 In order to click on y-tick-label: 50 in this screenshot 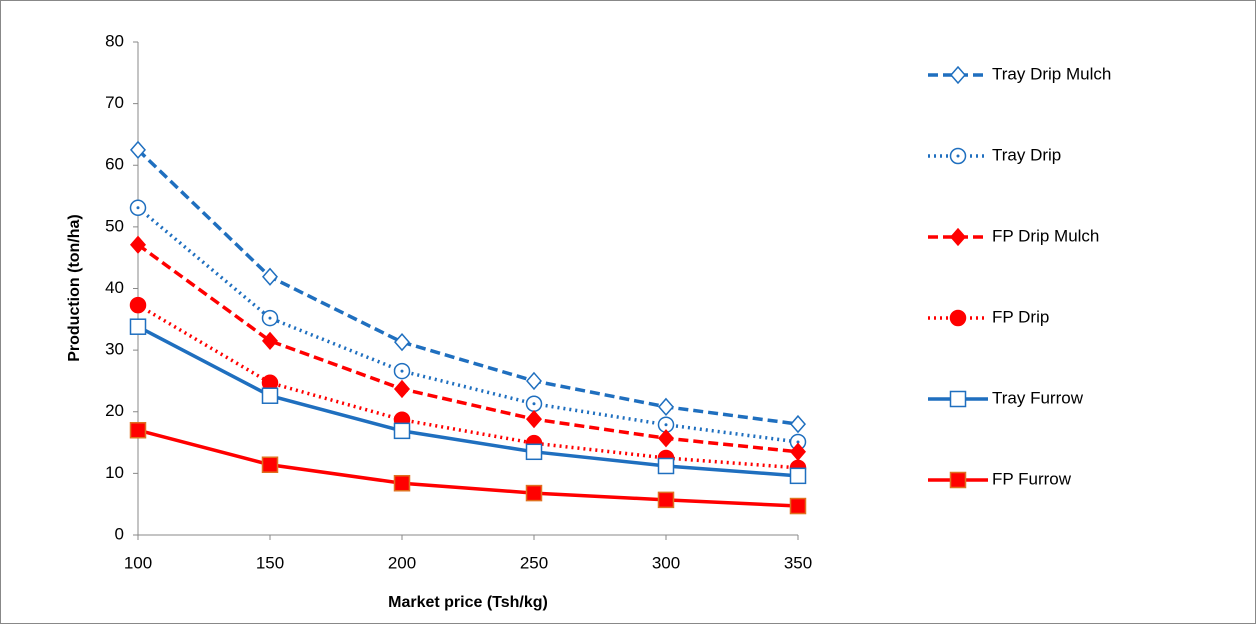, I will do `click(114, 225)`.